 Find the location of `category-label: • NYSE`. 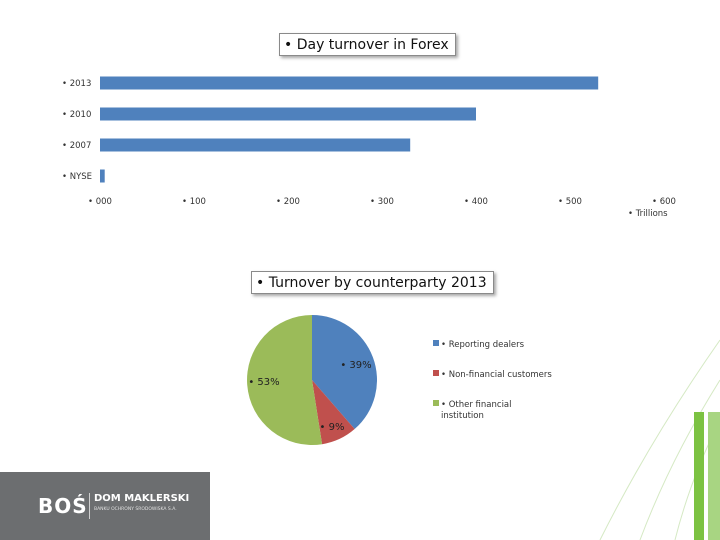

category-label: • NYSE is located at coordinates (77, 177).